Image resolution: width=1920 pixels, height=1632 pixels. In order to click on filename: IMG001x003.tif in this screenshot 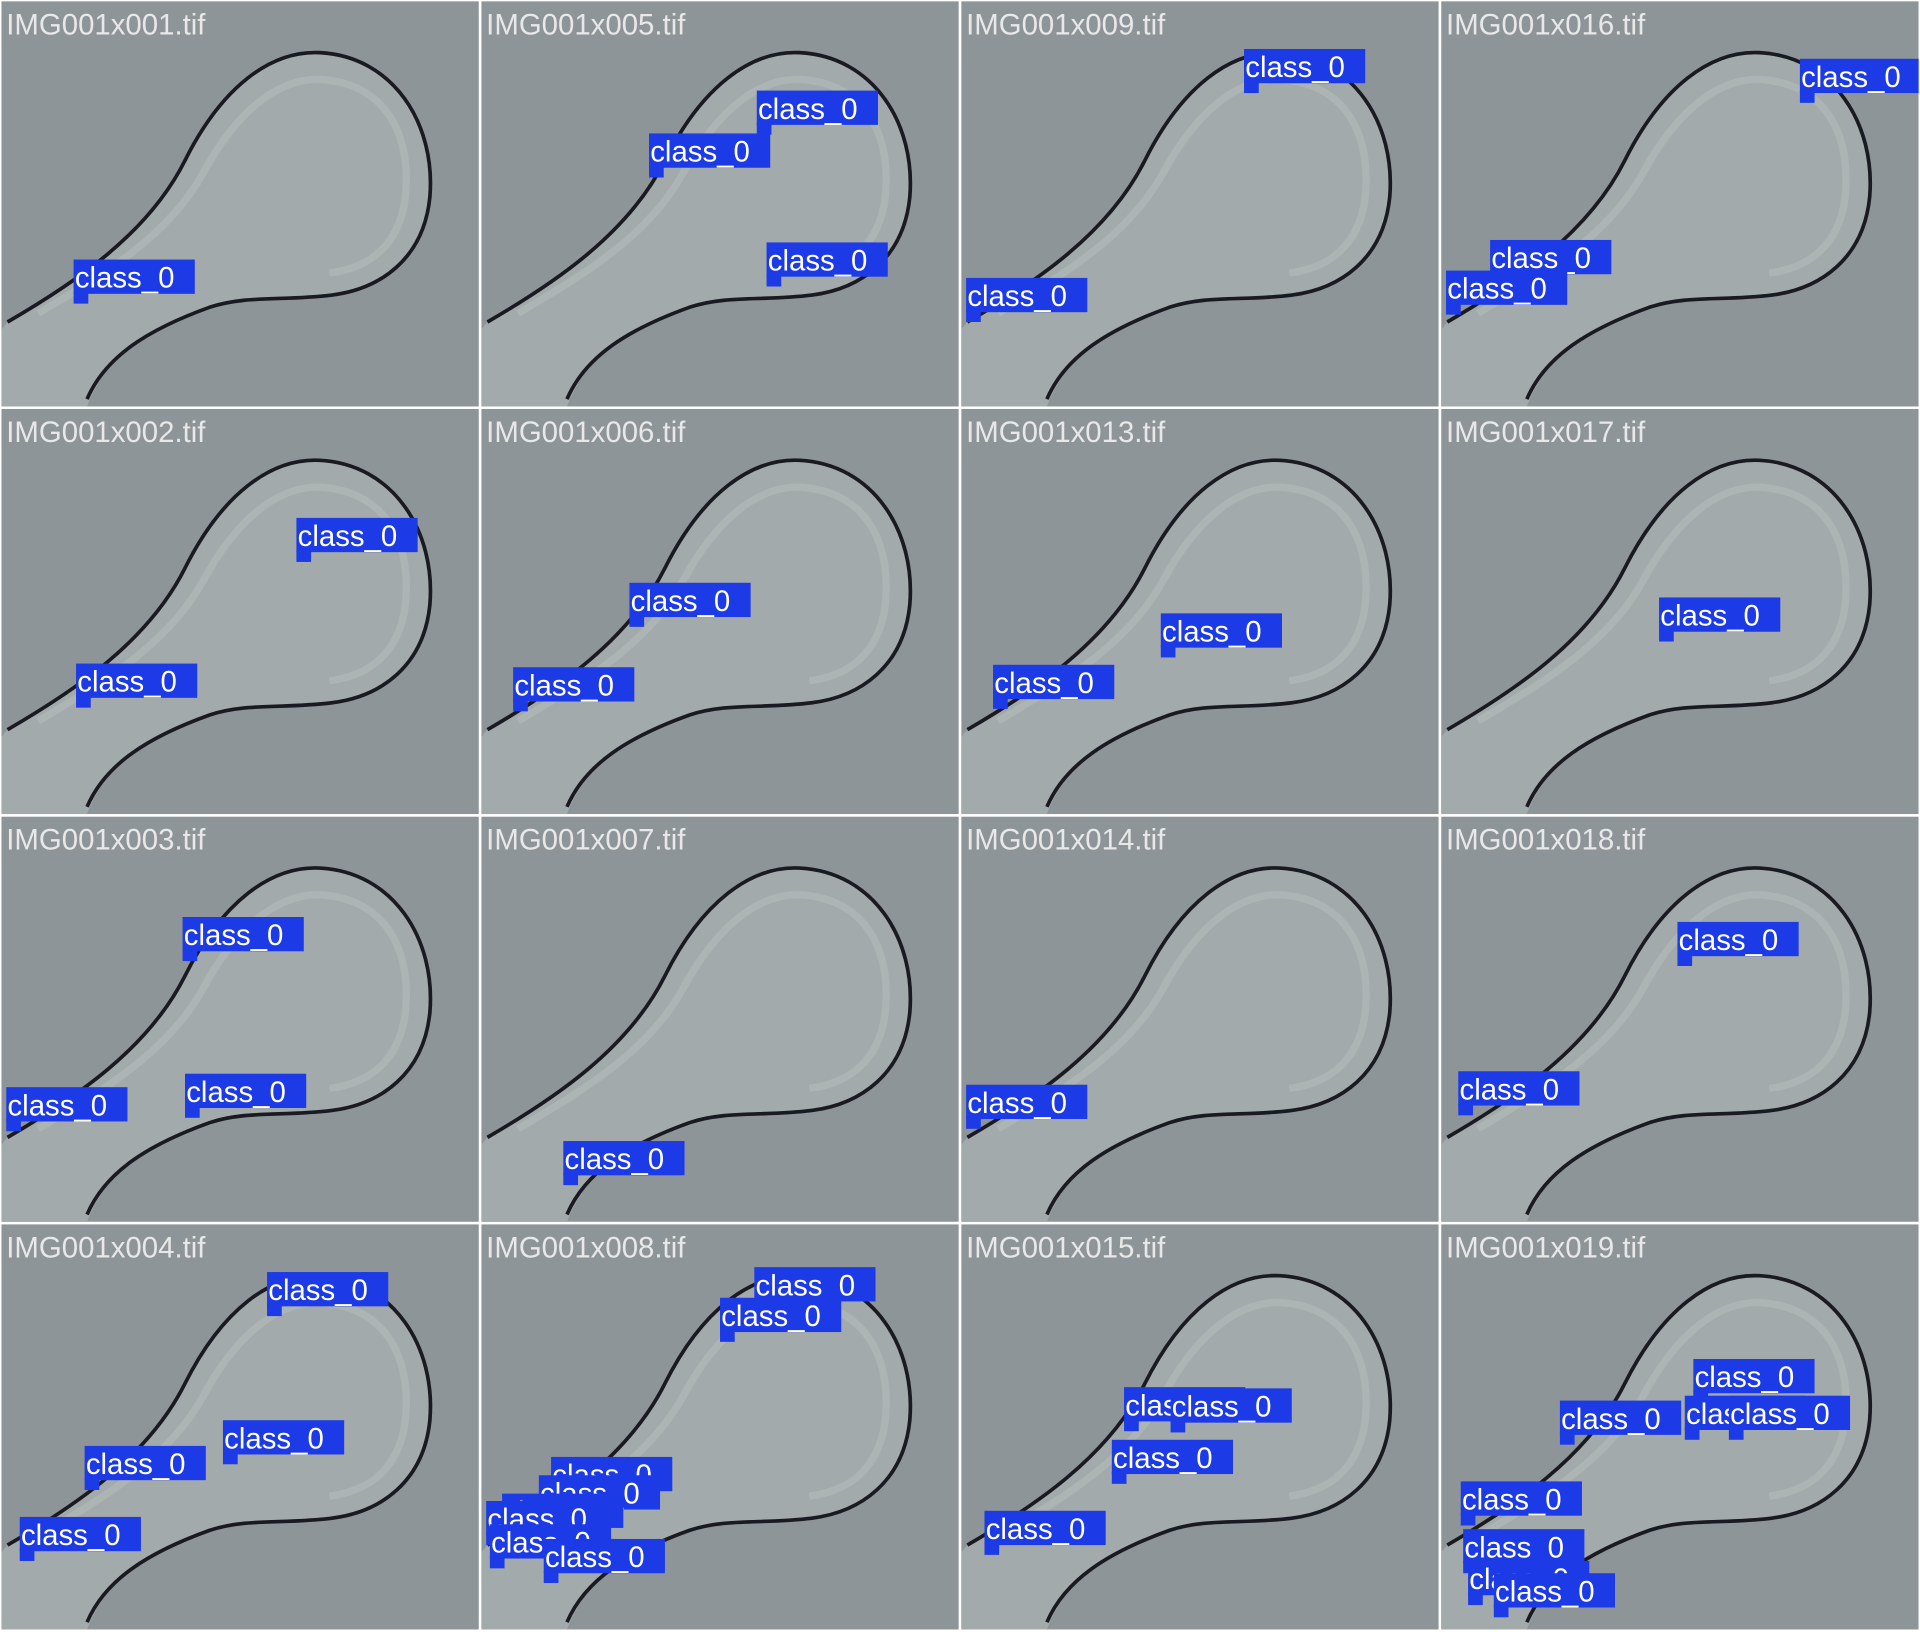, I will do `click(106, 840)`.